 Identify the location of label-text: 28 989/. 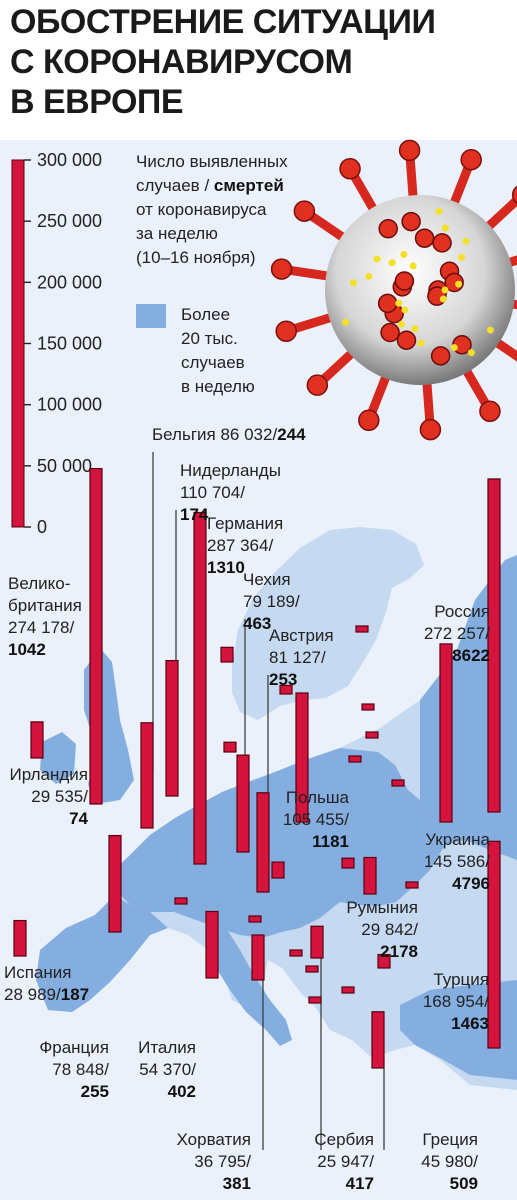
(32, 994).